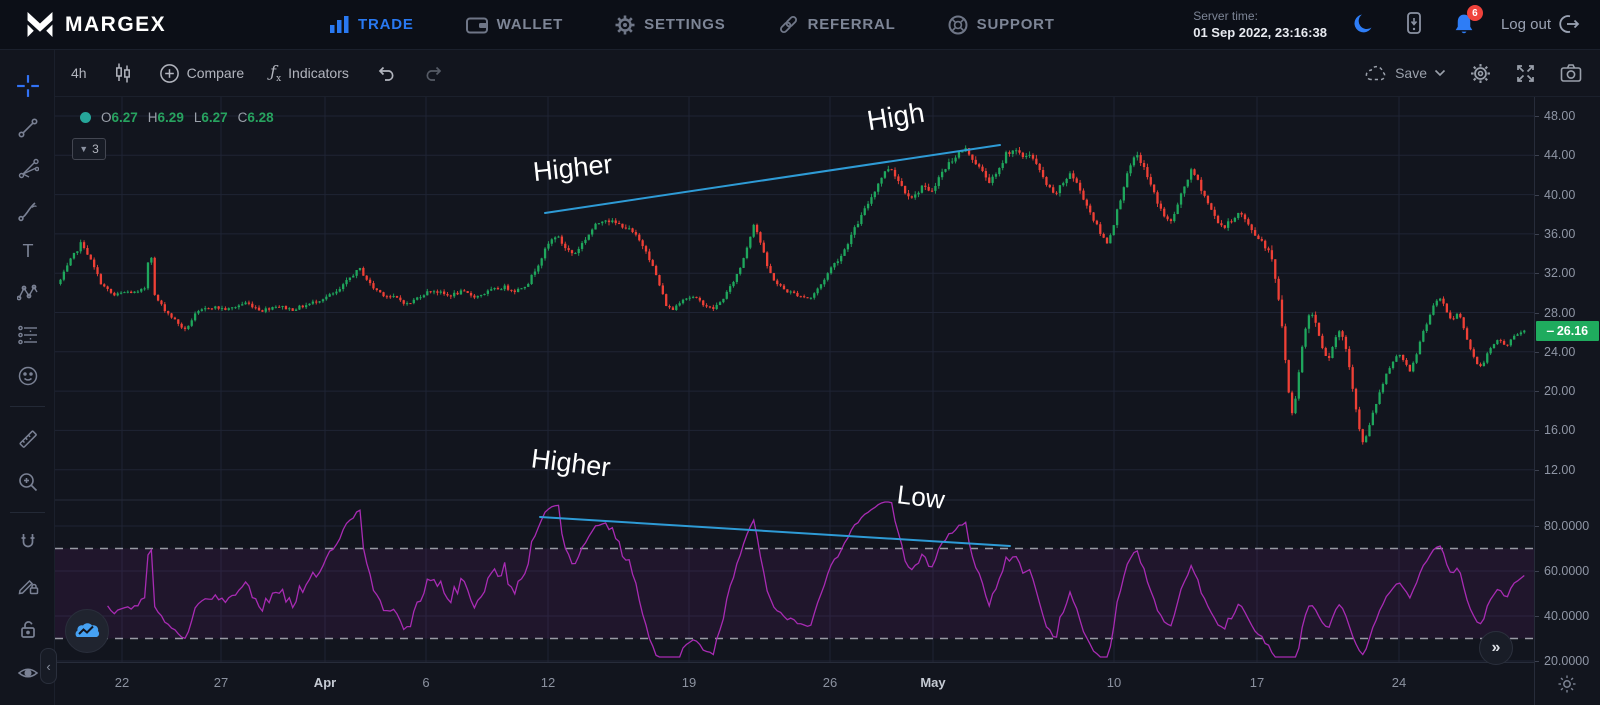 The height and width of the screenshot is (705, 1600). I want to click on axis-time-label: May, so click(933, 682).